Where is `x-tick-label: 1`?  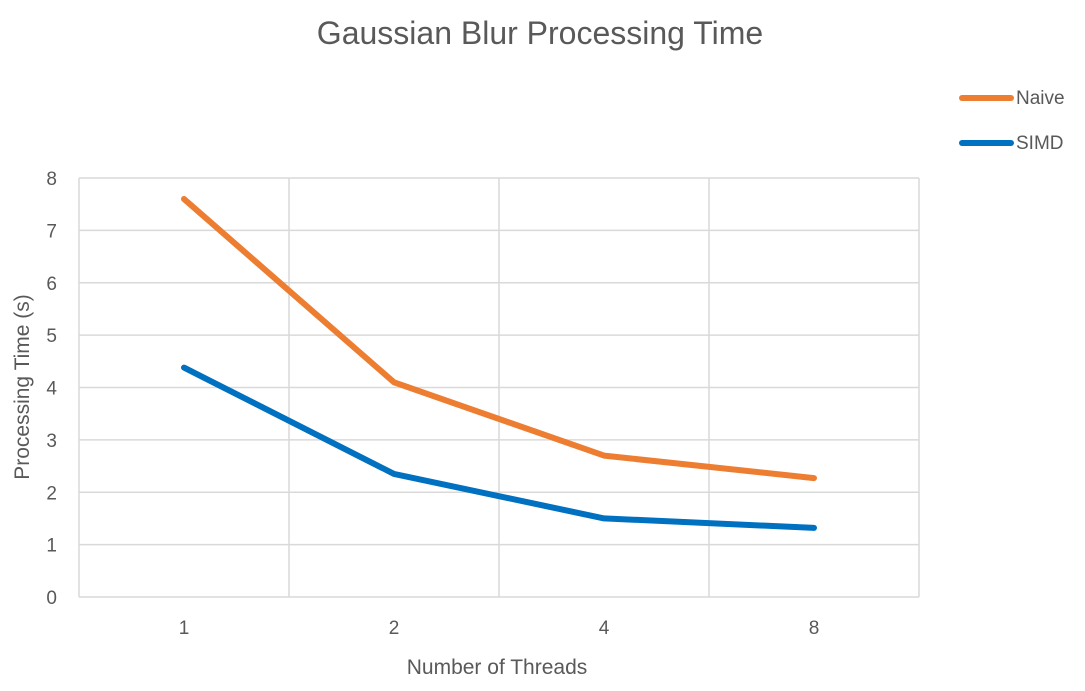 x-tick-label: 1 is located at coordinates (184, 628).